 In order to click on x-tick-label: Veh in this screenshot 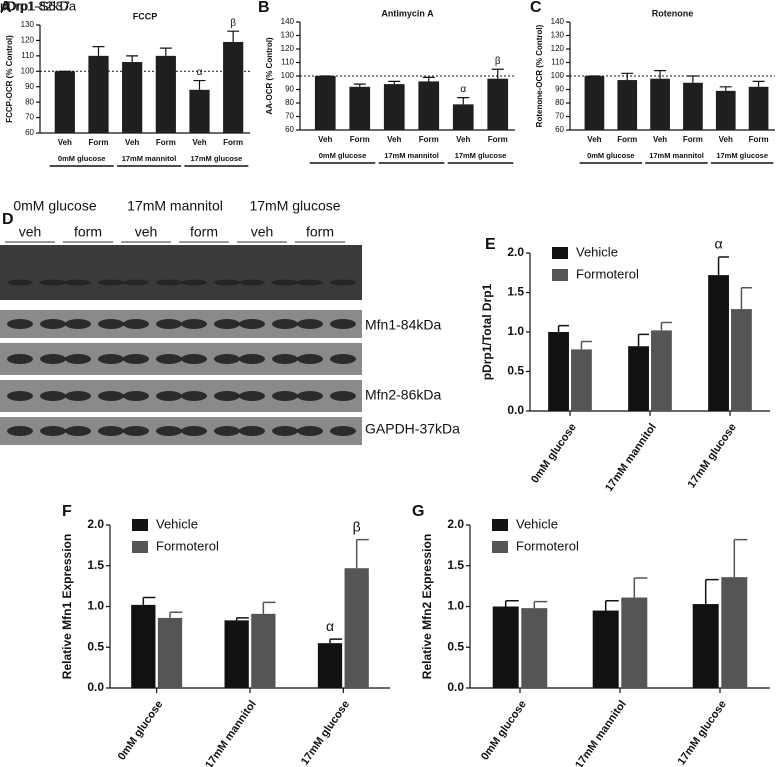, I will do `click(726, 139)`.